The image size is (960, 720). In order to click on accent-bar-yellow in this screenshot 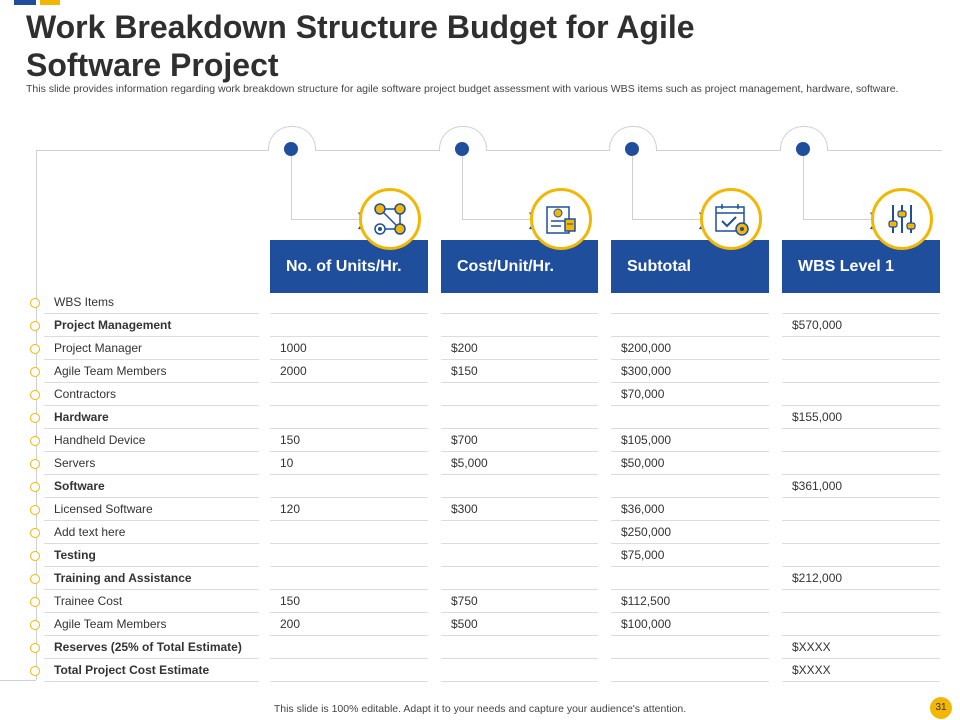, I will do `click(50, 2)`.